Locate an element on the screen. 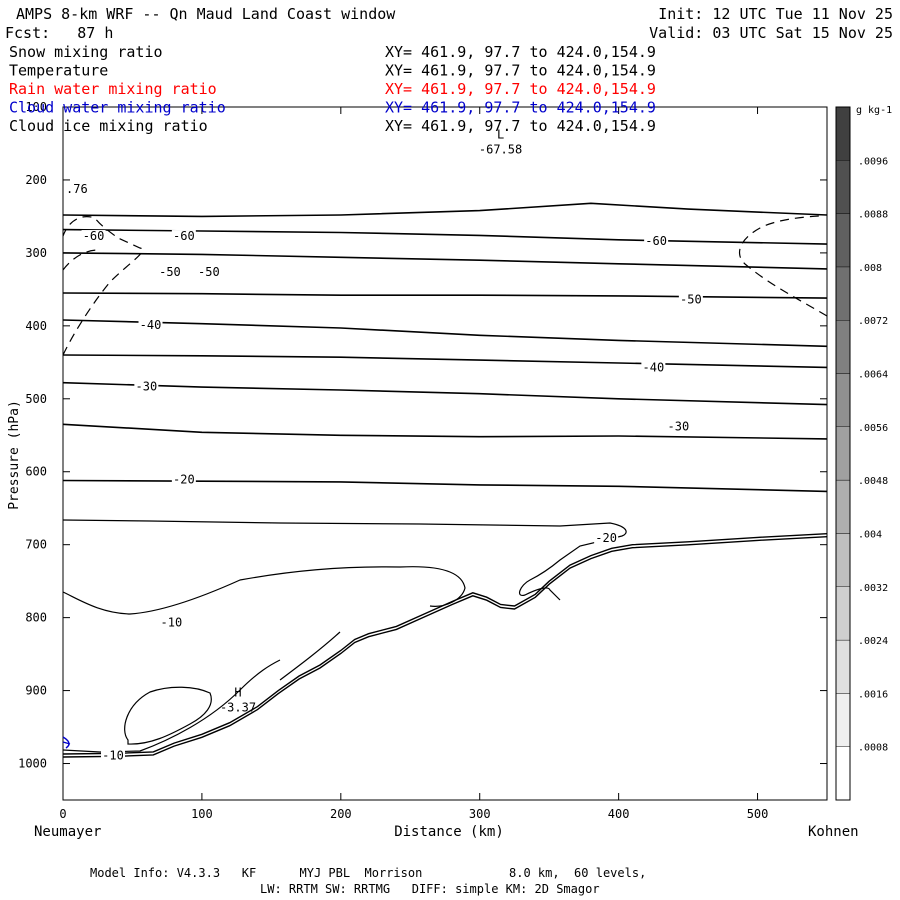  closed-contour-warm is located at coordinates (168, 715).